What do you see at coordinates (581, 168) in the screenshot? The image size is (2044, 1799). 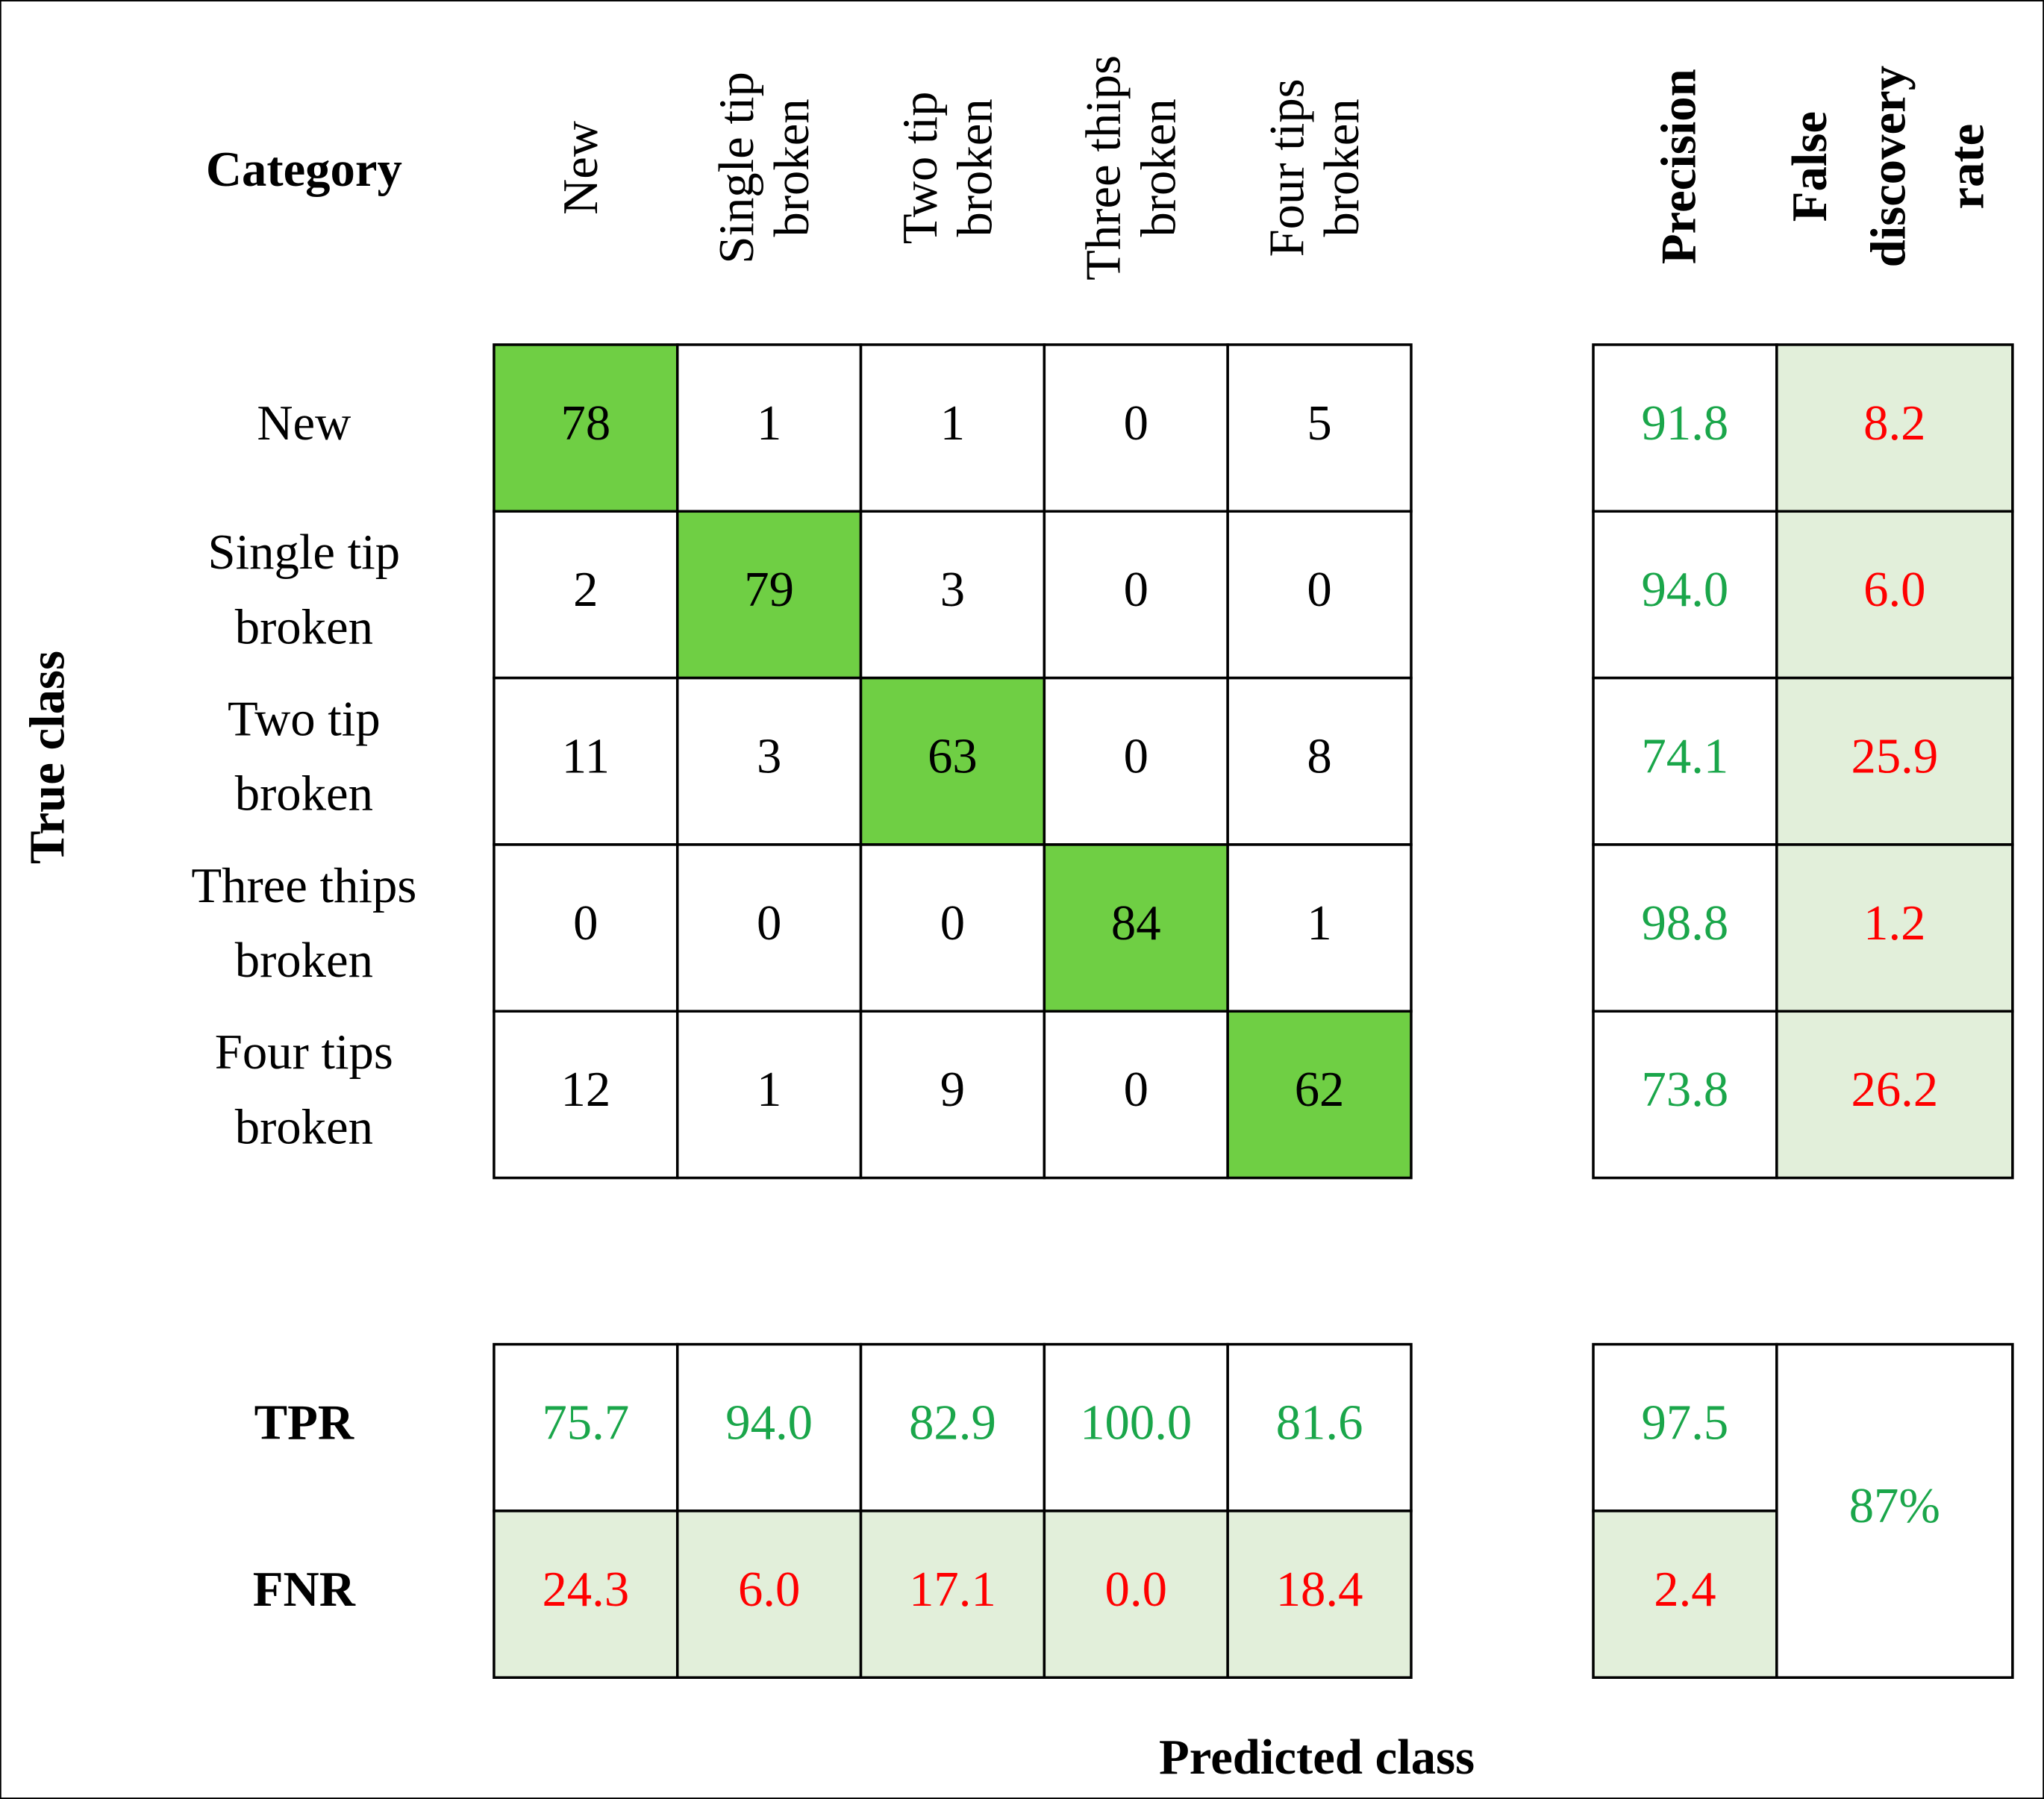 I see `column-header: New` at bounding box center [581, 168].